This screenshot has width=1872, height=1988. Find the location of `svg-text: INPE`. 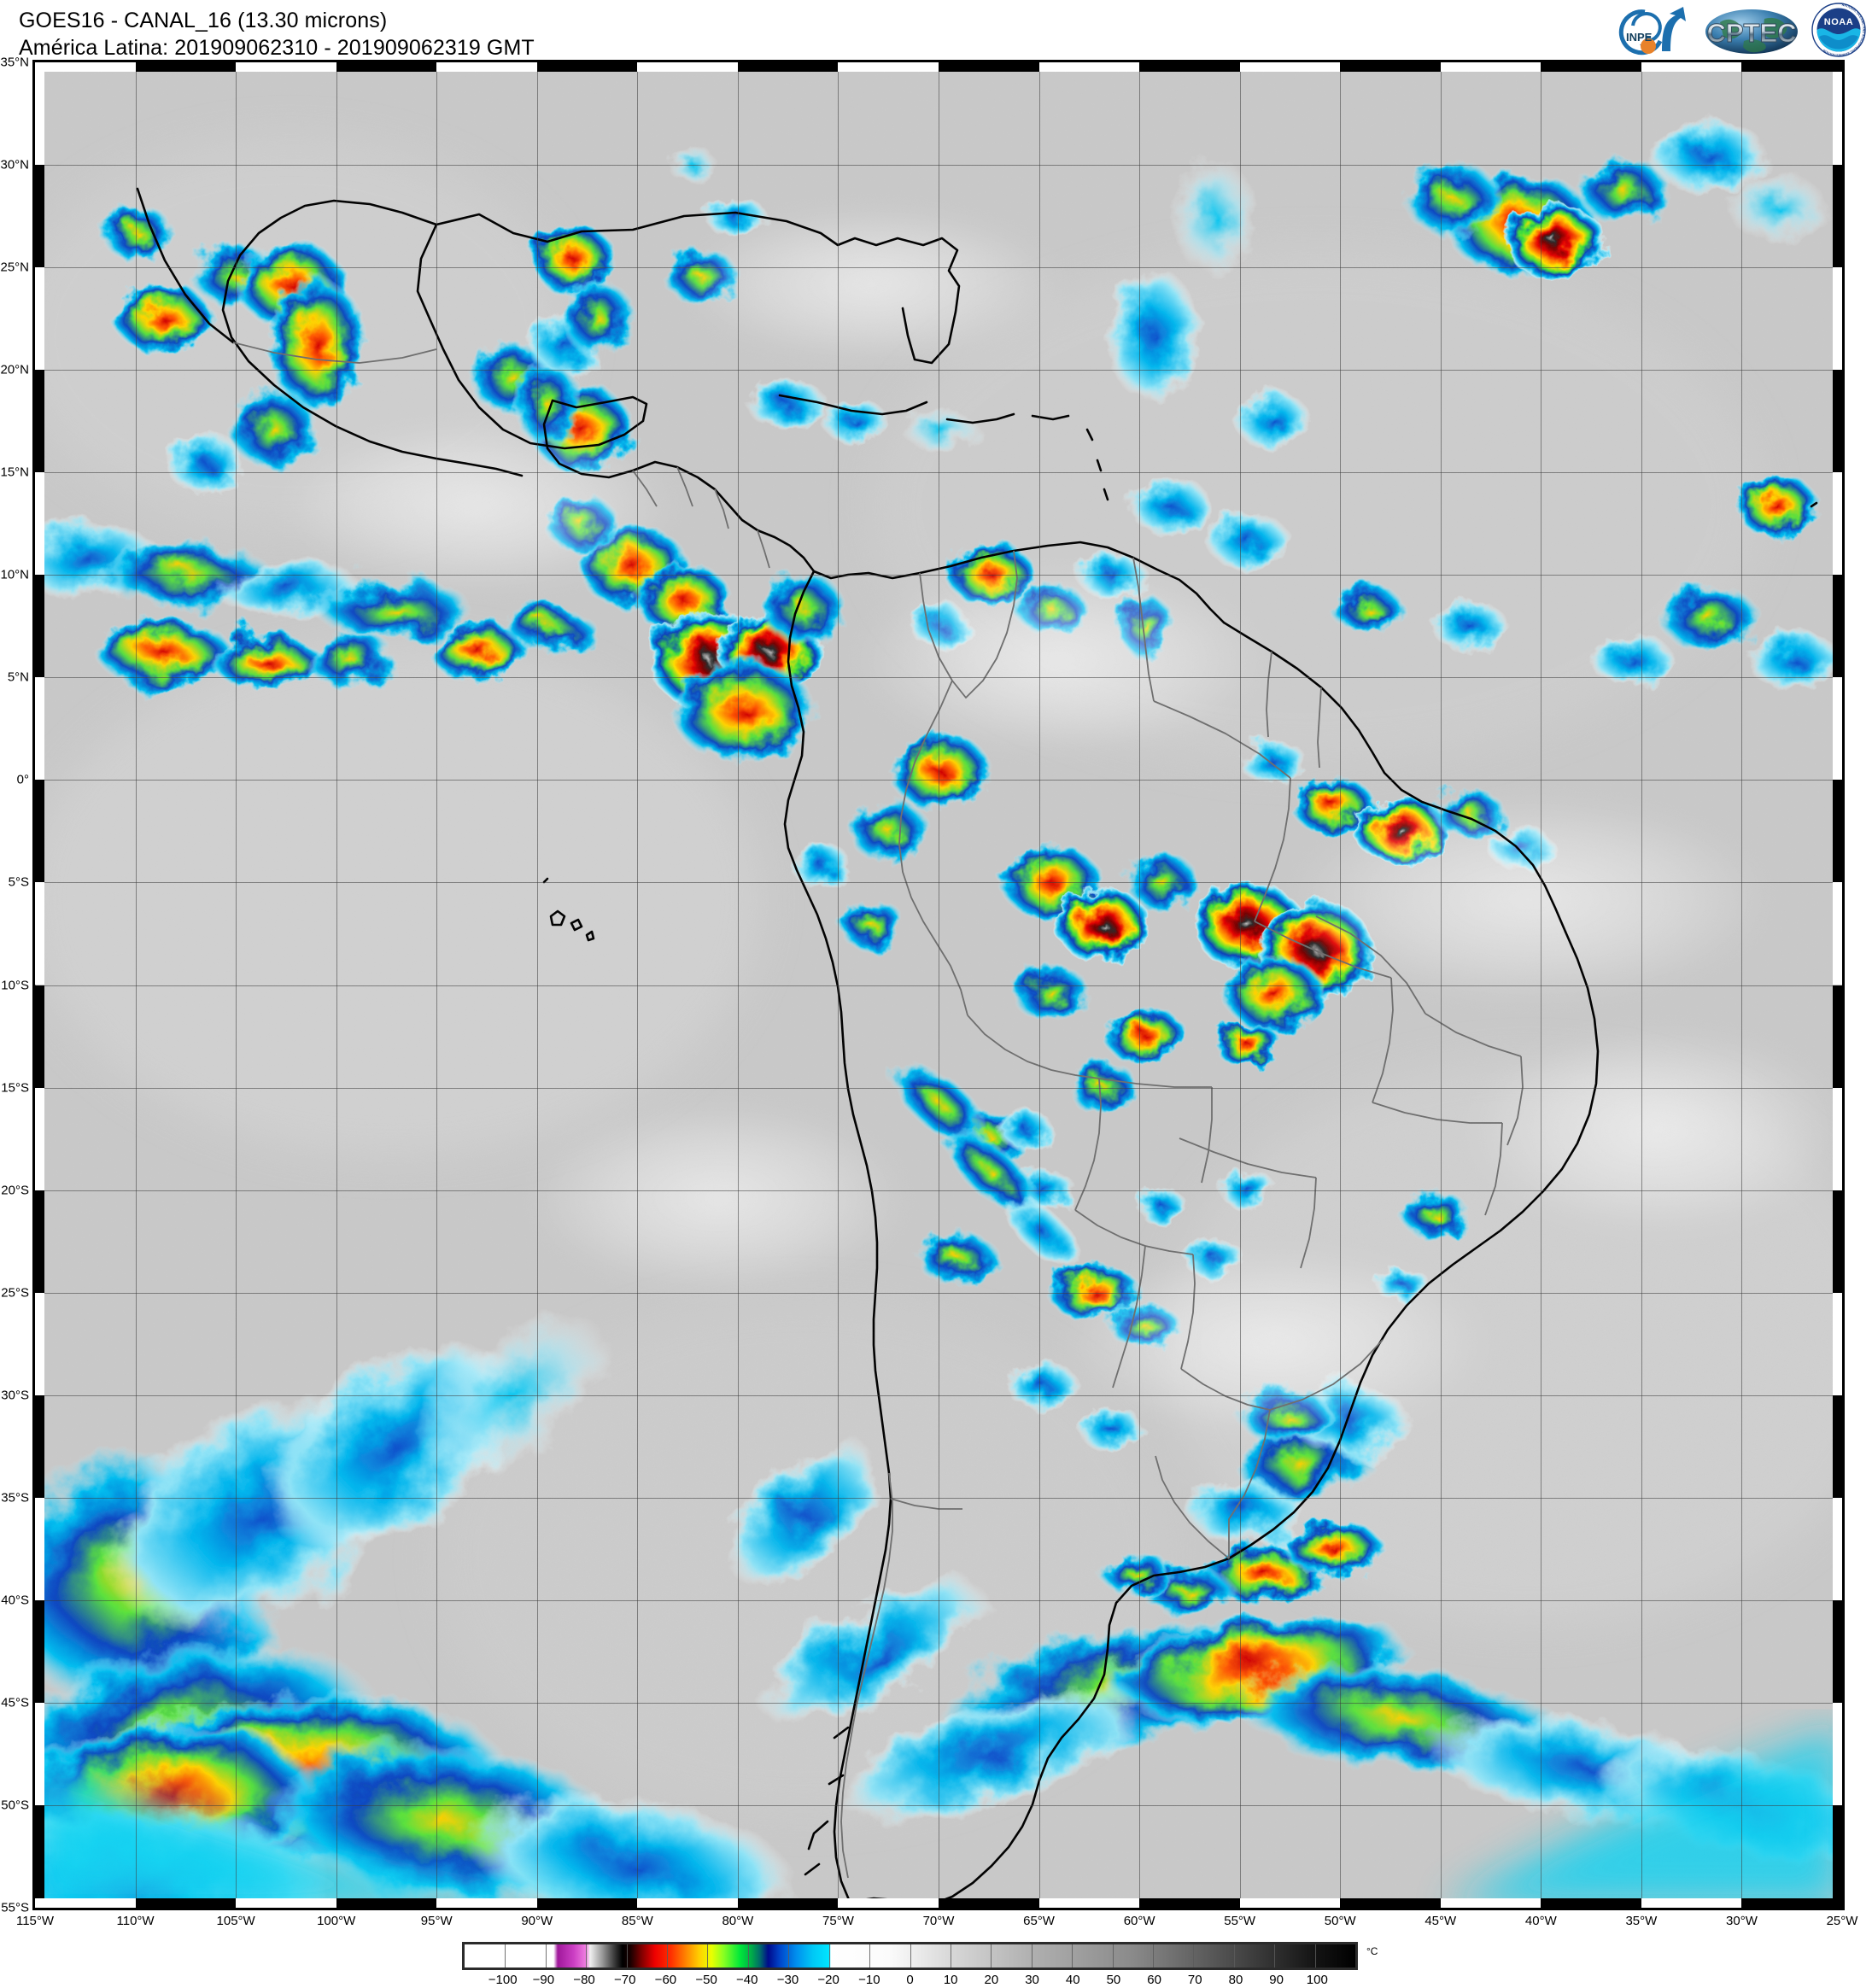

svg-text: INPE is located at coordinates (1639, 37).